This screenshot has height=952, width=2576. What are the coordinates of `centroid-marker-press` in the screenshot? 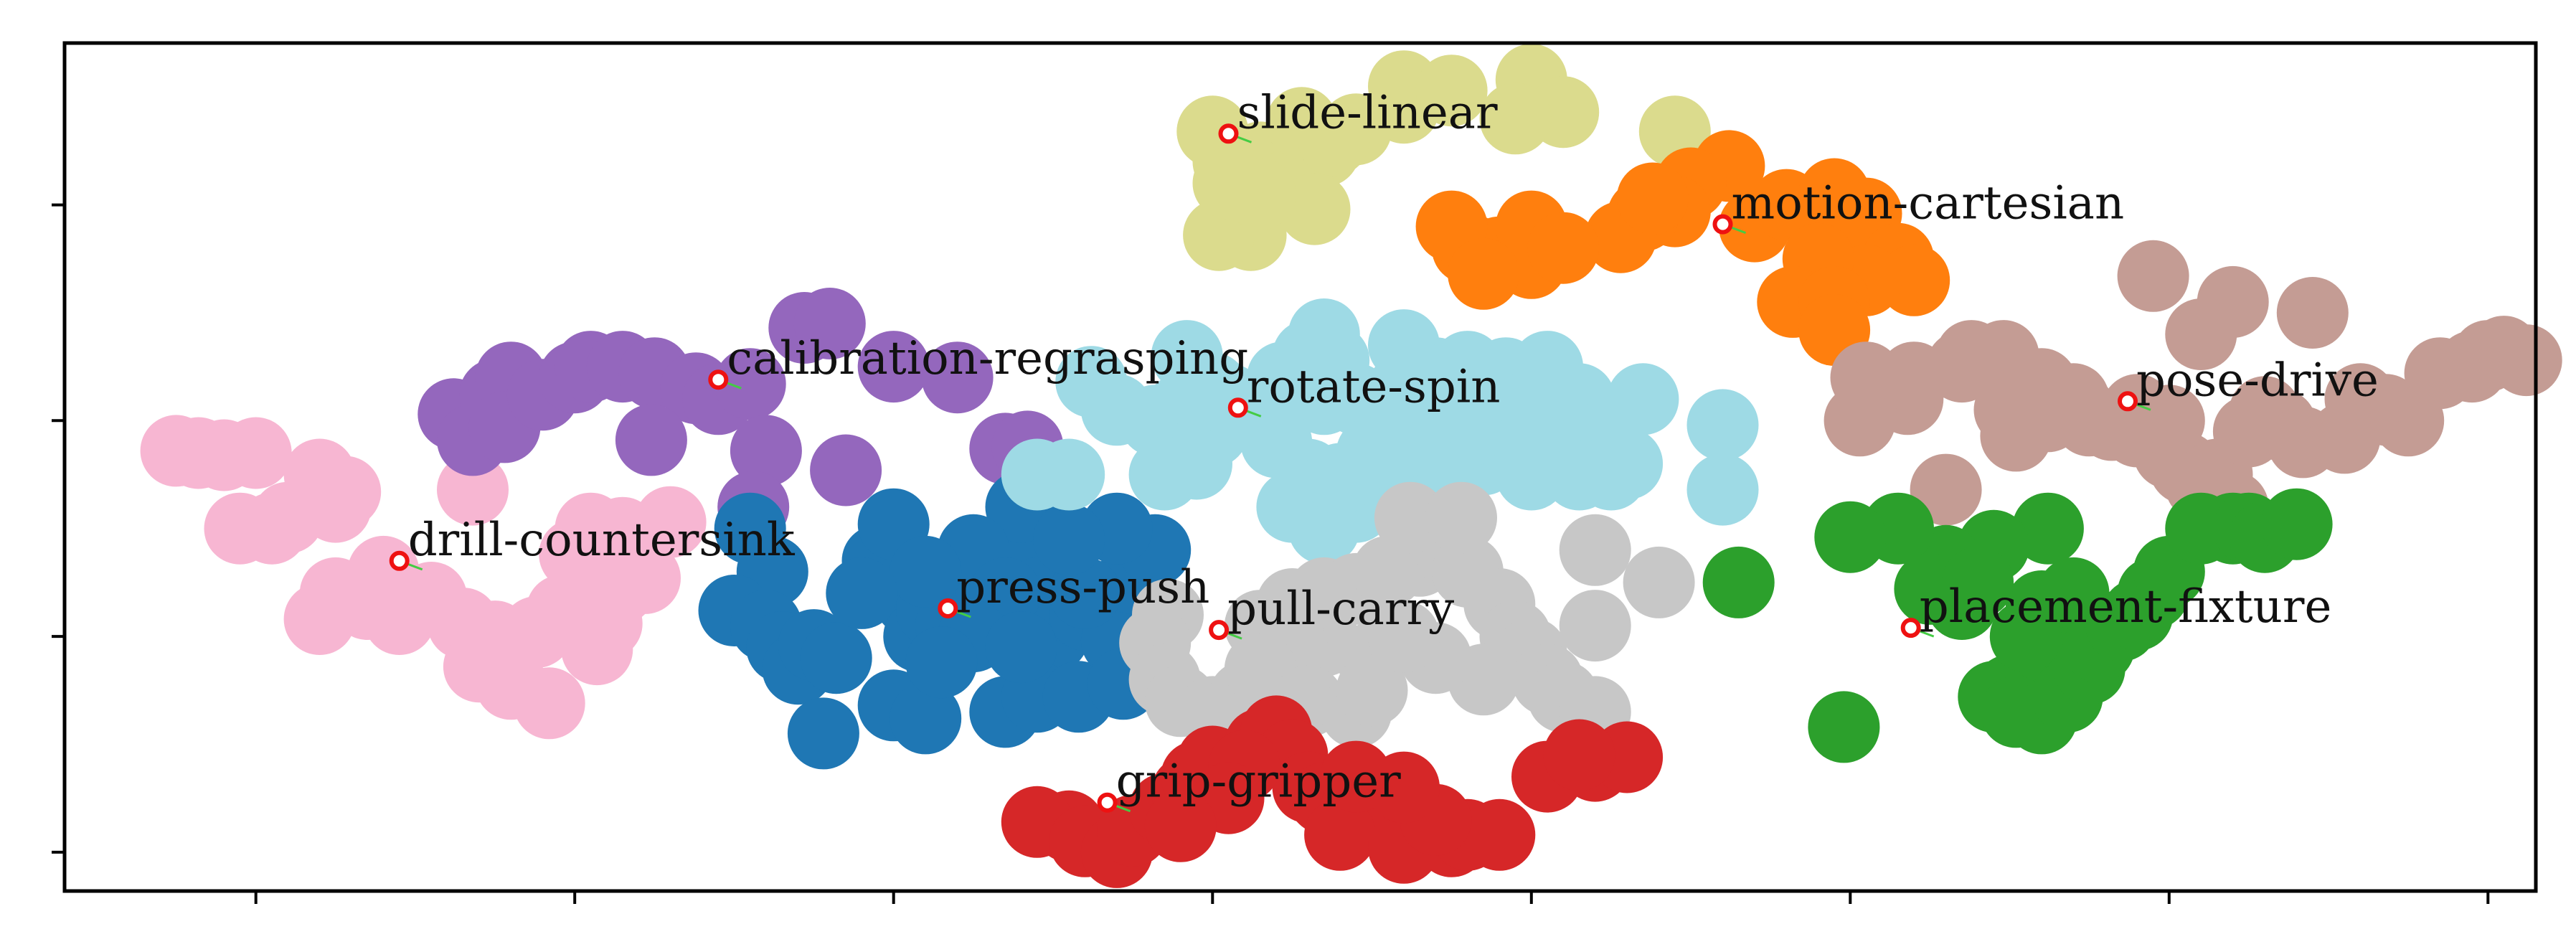 It's located at (948, 608).